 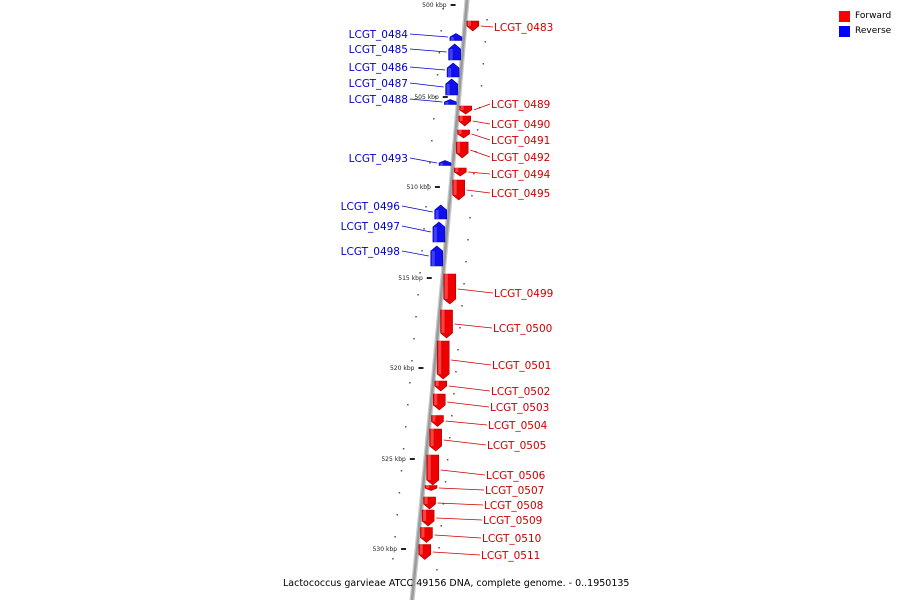 What do you see at coordinates (379, 68) in the screenshot?
I see `gene-label: LCGT_0486` at bounding box center [379, 68].